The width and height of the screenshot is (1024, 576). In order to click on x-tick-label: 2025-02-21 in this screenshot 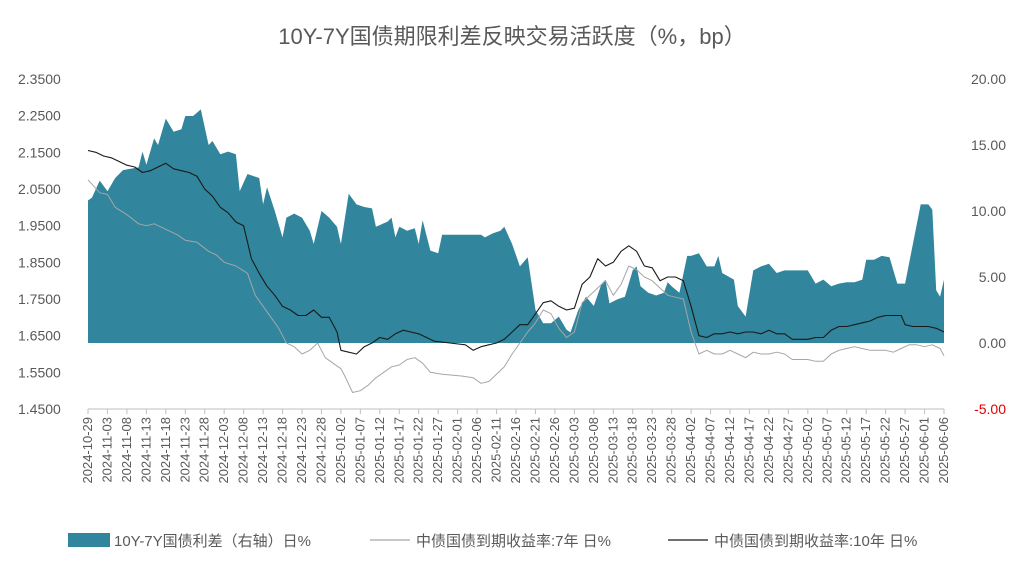, I will do `click(534, 450)`.